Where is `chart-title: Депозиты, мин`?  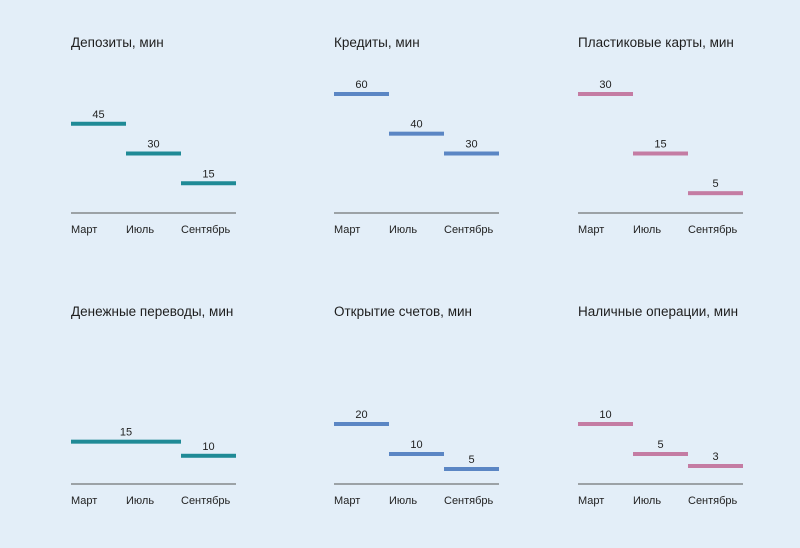 chart-title: Депозиты, мин is located at coordinates (117, 42).